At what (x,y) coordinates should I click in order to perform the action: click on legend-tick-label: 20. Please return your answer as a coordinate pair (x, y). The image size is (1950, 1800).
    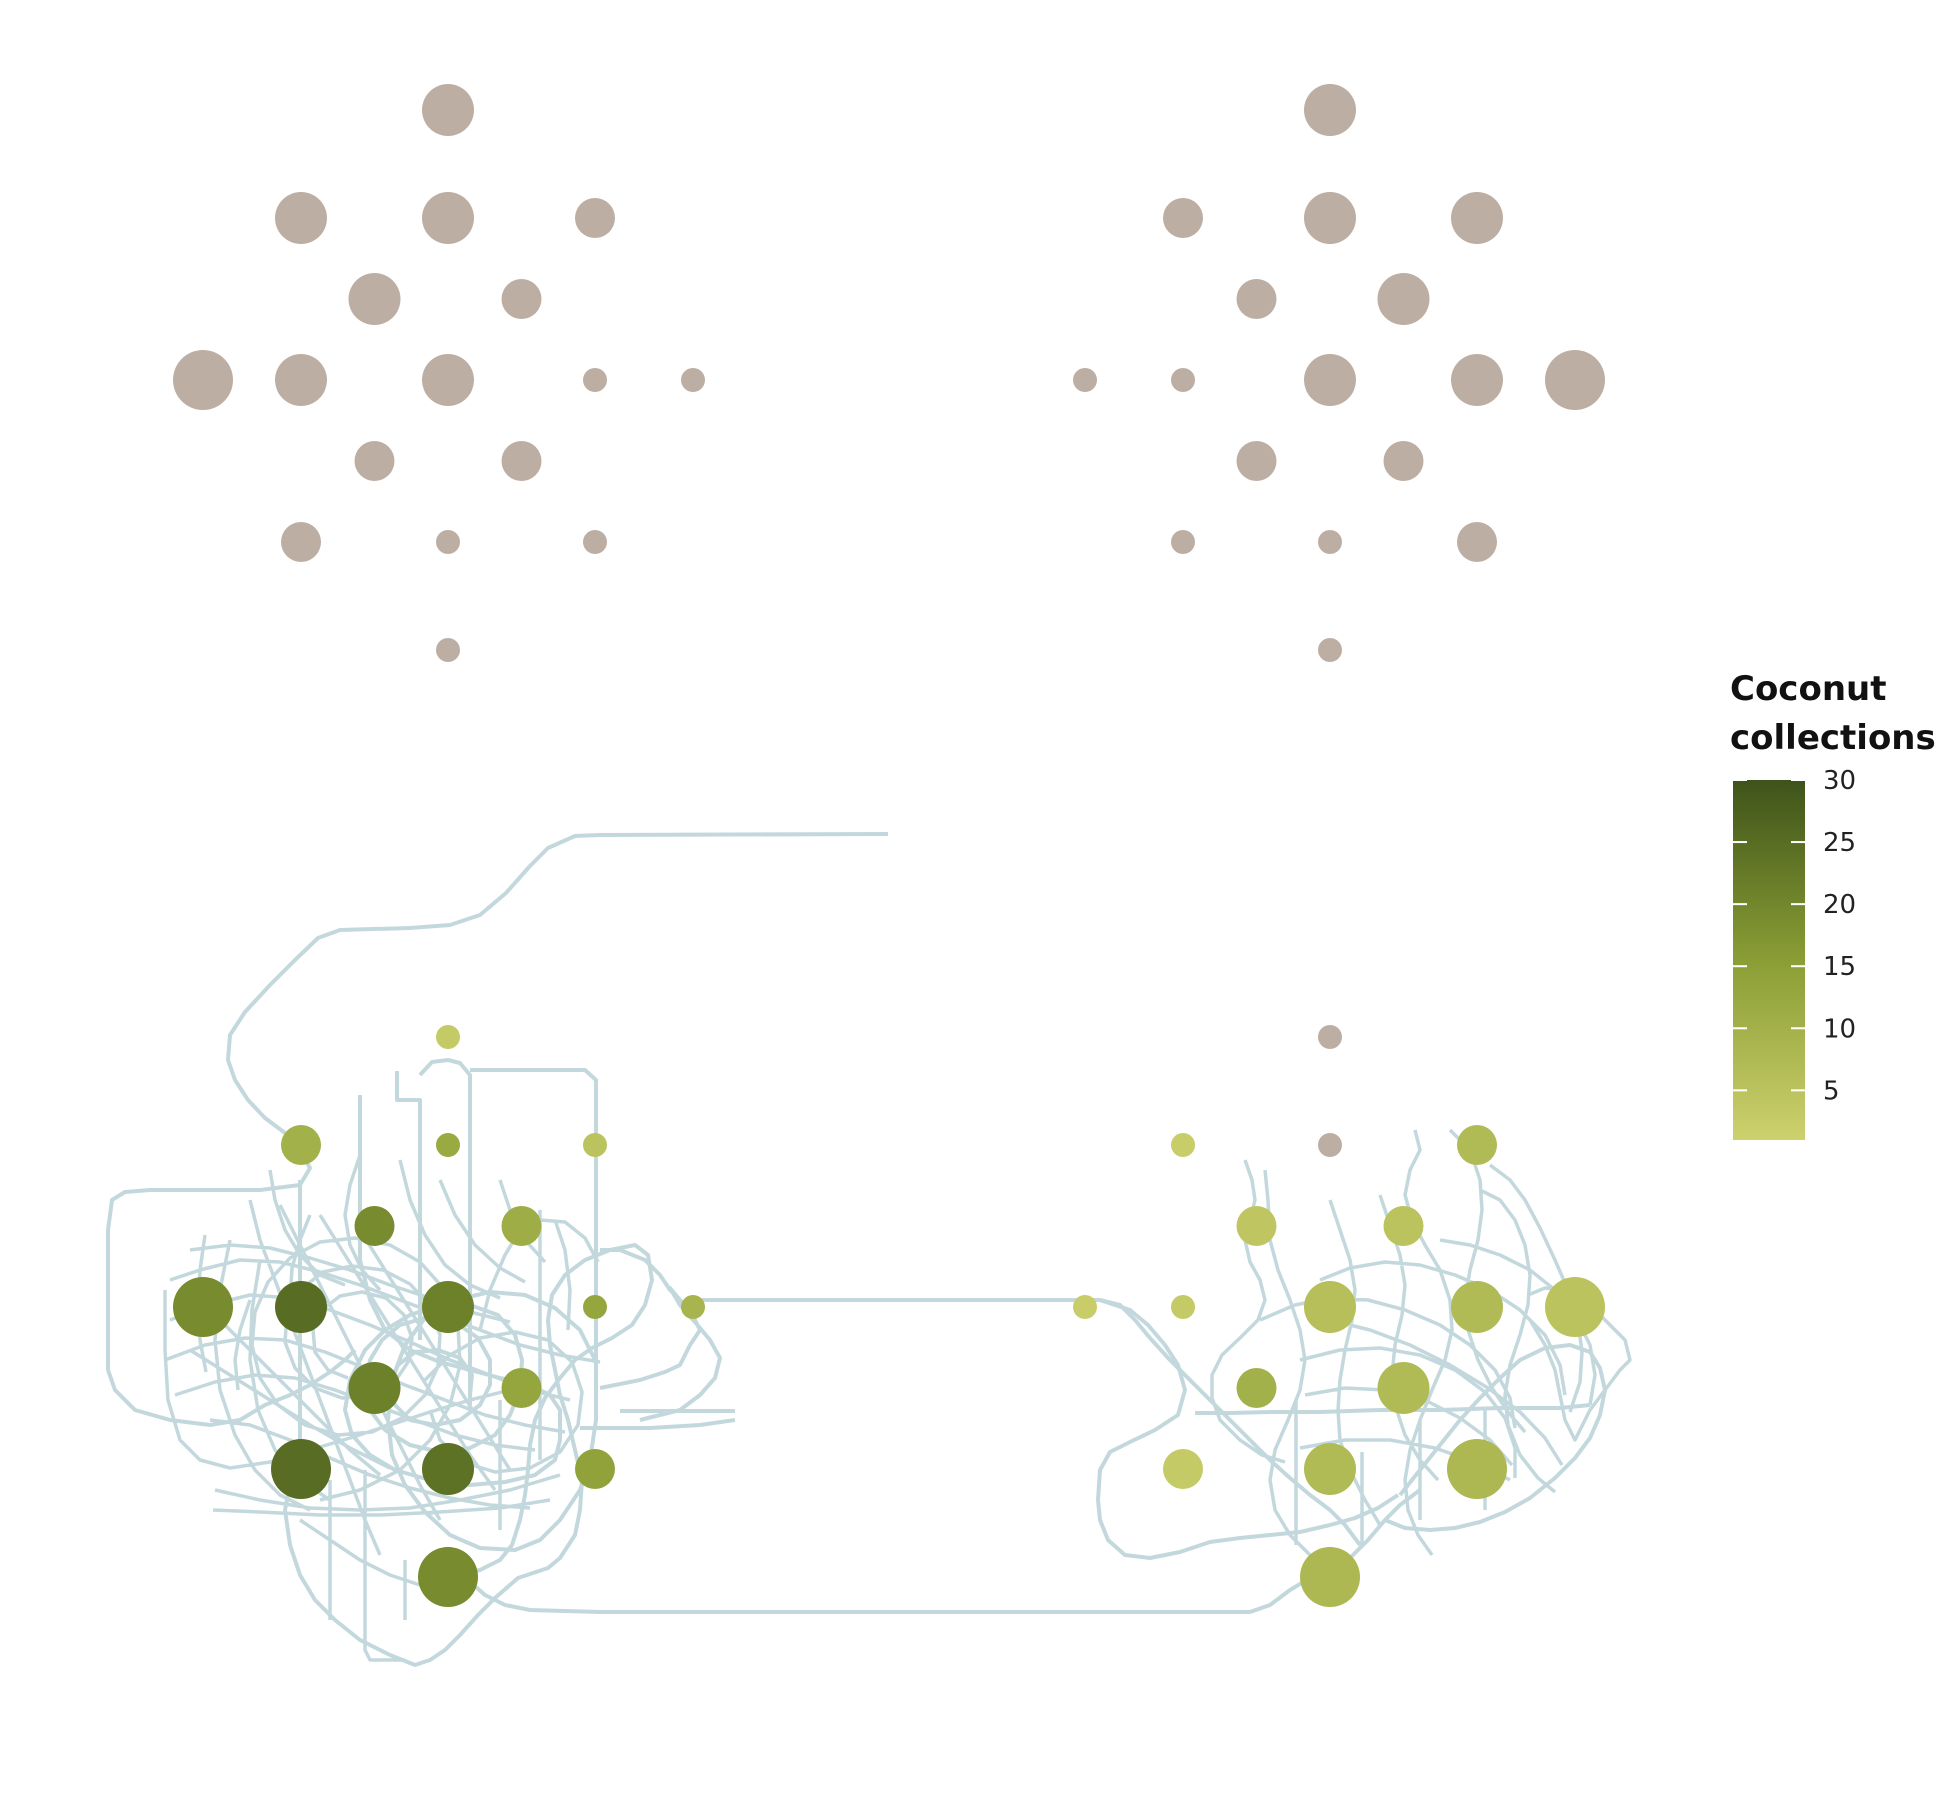
    Looking at the image, I should click on (1839, 905).